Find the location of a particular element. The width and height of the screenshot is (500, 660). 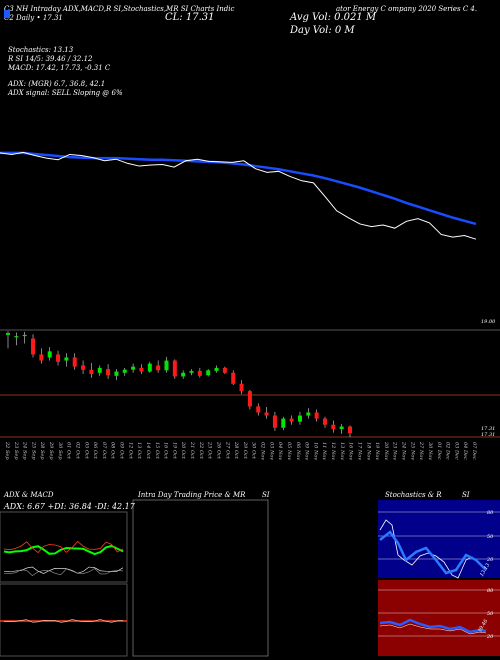

chart-title-right: ator Energy C ompany 2020 Series C 4. is located at coordinates (407, 9).